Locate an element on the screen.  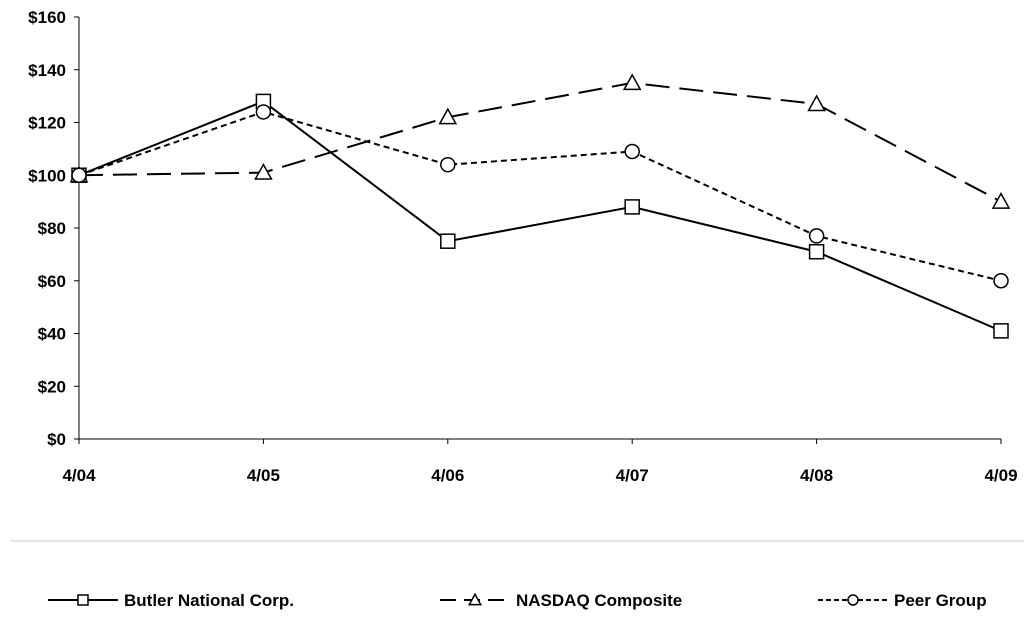
legend-item-nasdaq-composite: NASDAQ Composite is located at coordinates (561, 600).